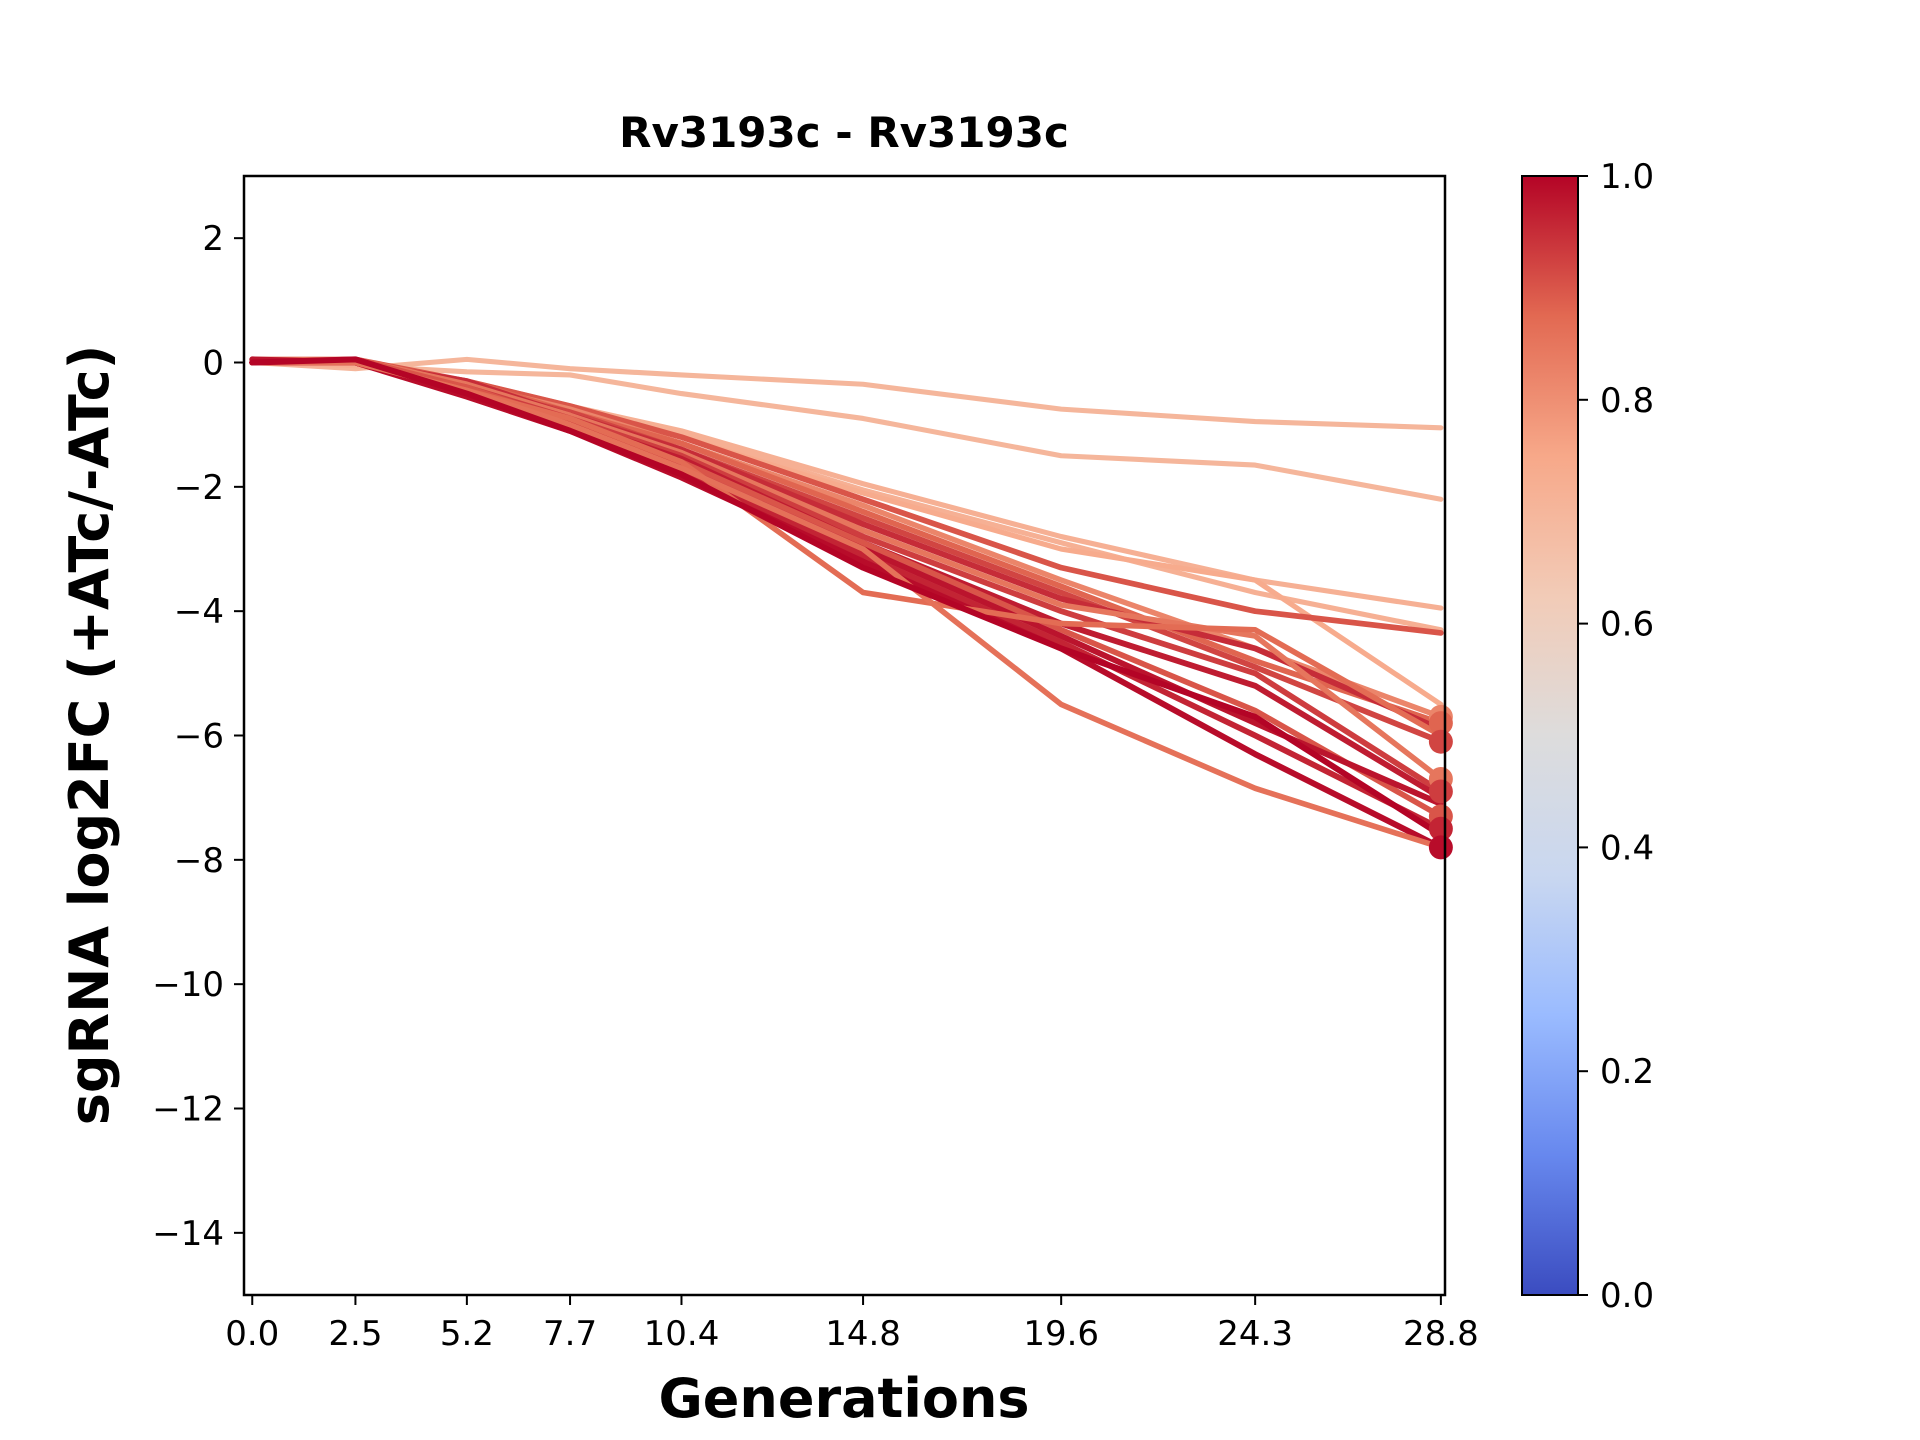  I want to click on x-tick-label: 14.8, so click(863, 1334).